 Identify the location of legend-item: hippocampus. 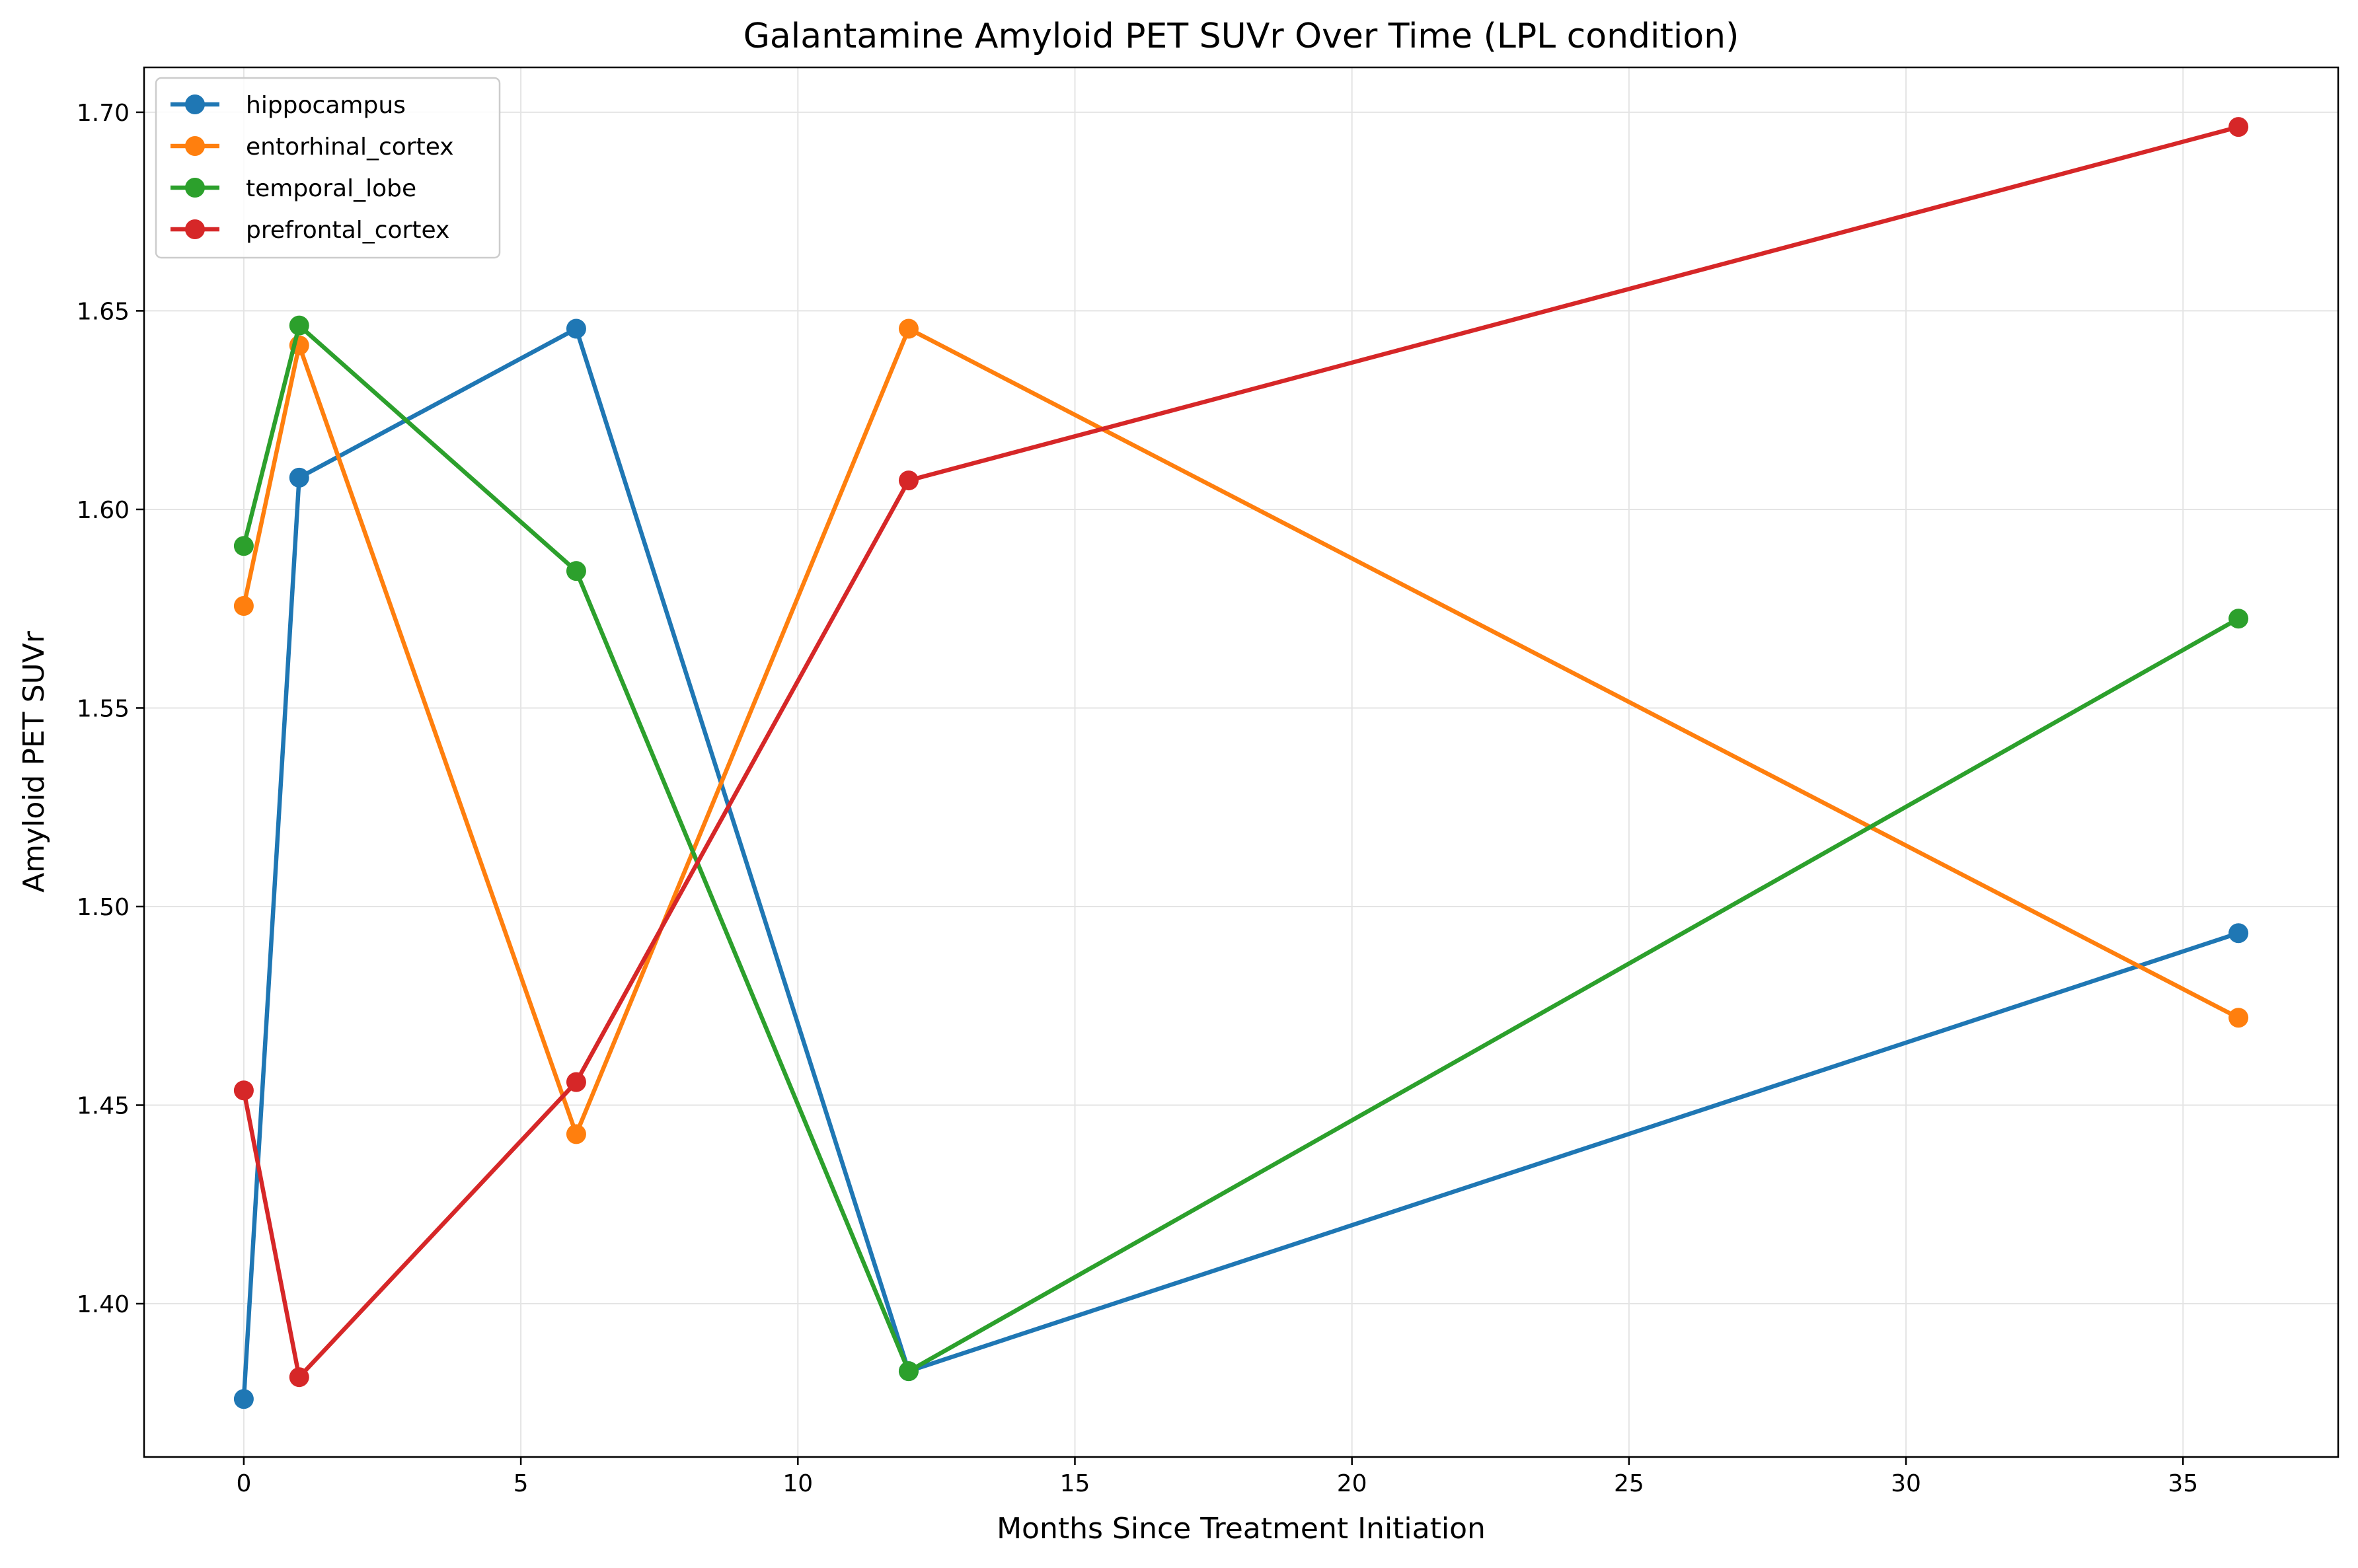
(288, 106).